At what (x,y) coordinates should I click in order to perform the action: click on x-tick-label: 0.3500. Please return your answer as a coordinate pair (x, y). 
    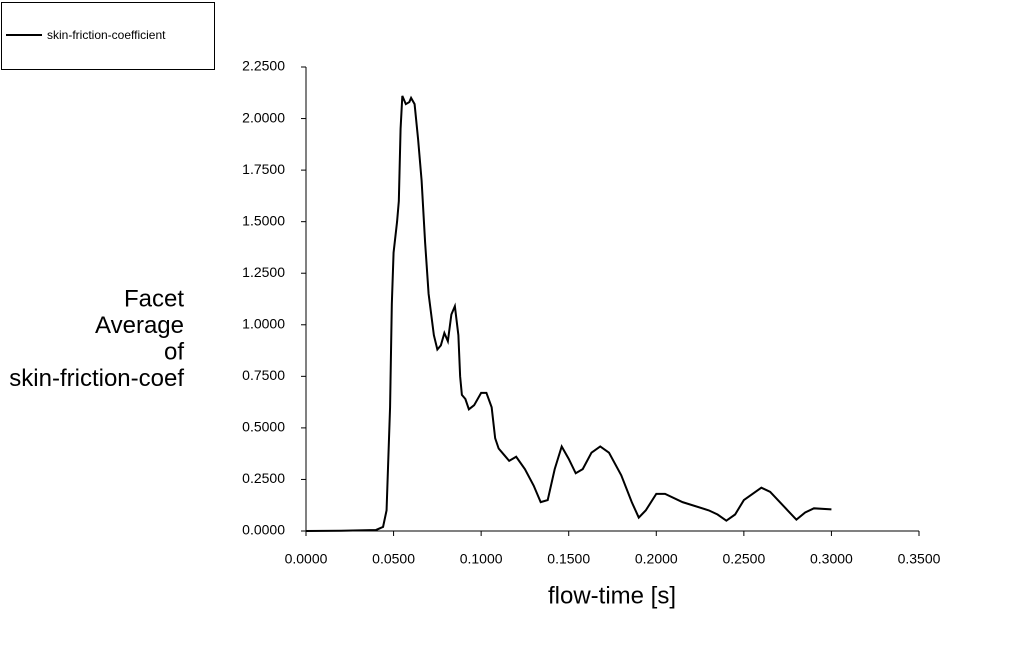
    Looking at the image, I should click on (919, 559).